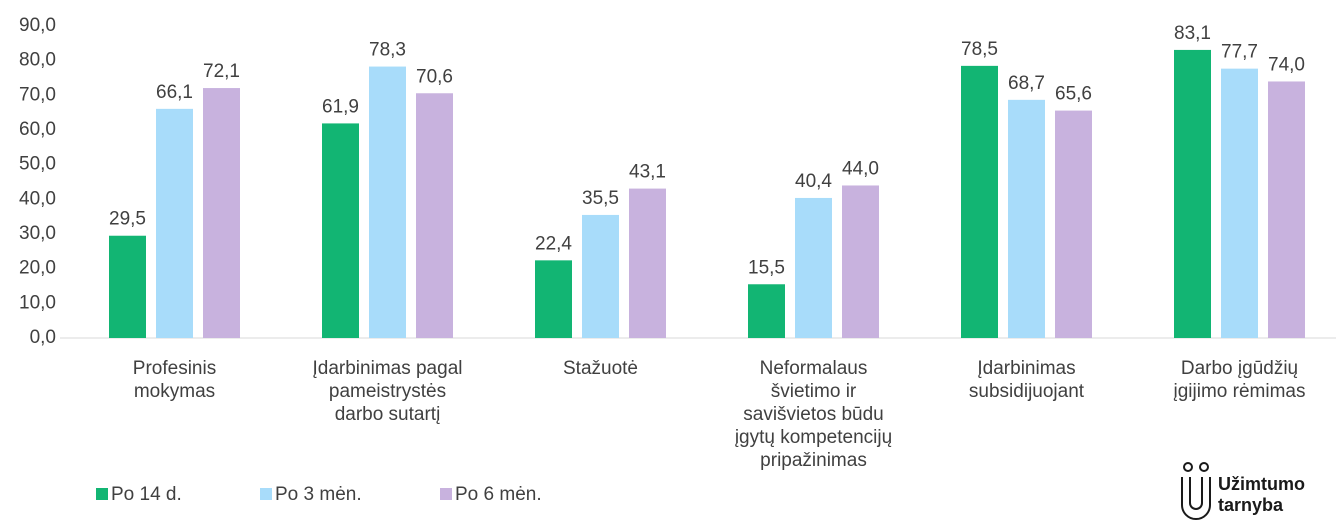 This screenshot has height=527, width=1336. What do you see at coordinates (766, 267) in the screenshot?
I see `value-label: 15,5` at bounding box center [766, 267].